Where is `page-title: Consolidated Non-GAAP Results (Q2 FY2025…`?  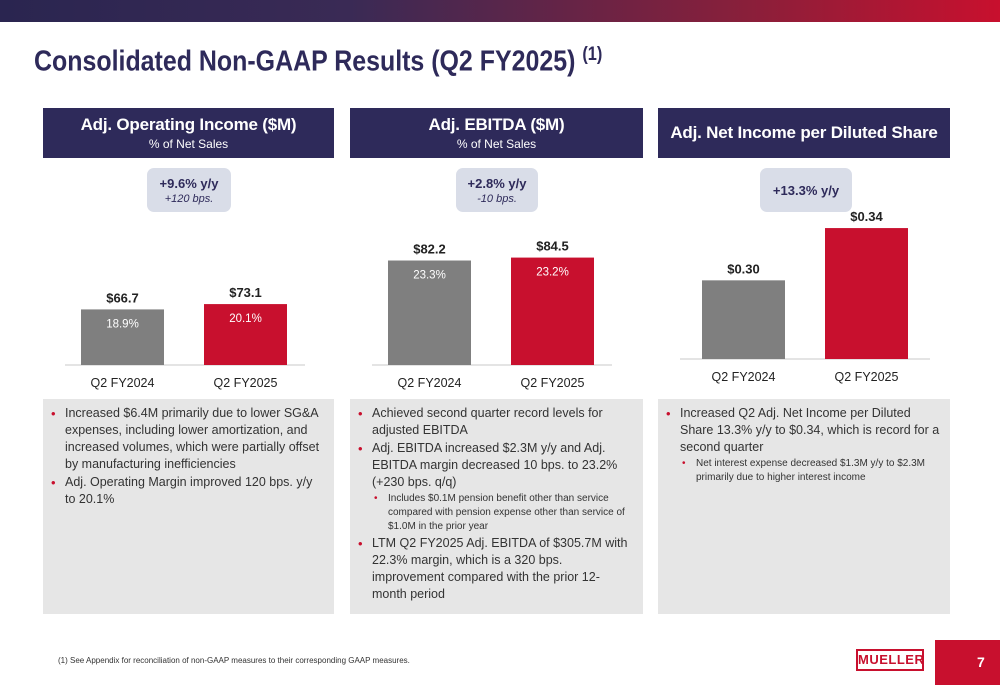
page-title: Consolidated Non-GAAP Results (Q2 FY2025… is located at coordinates (318, 61).